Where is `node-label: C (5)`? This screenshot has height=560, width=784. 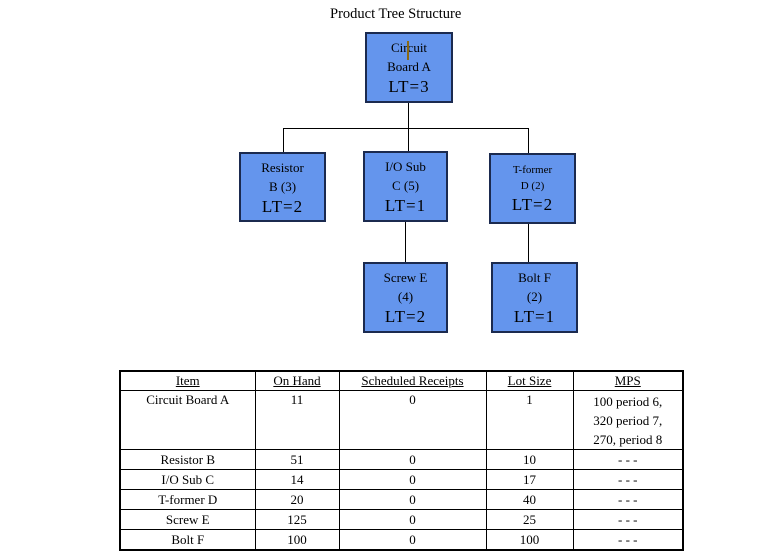 node-label: C (5) is located at coordinates (405, 185).